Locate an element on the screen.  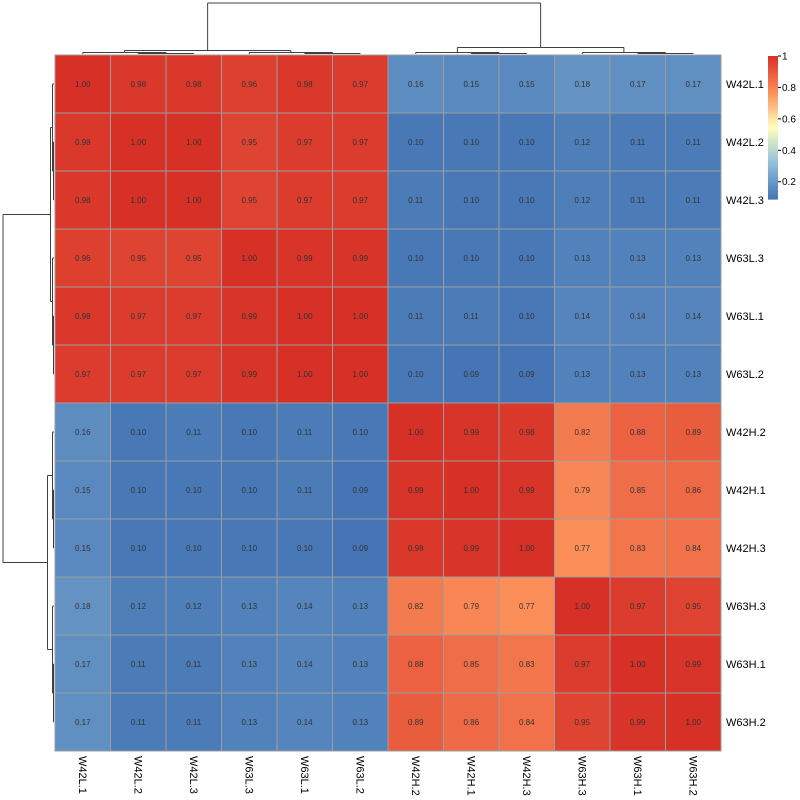
row-label: W63L.3 is located at coordinates (745, 259).